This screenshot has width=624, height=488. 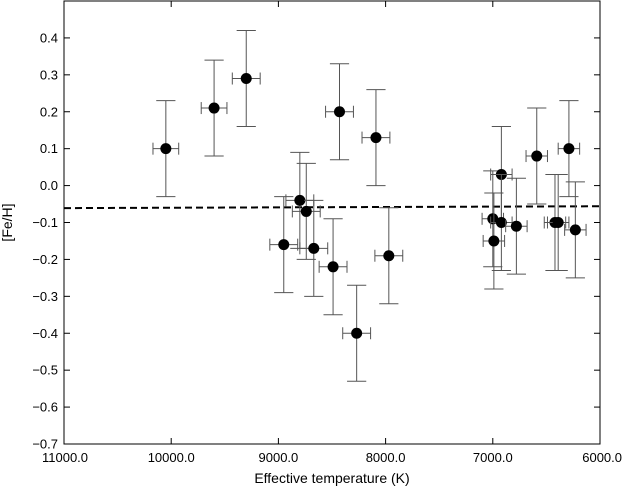 I want to click on y-tick-label: −0.2, so click(x=45, y=259).